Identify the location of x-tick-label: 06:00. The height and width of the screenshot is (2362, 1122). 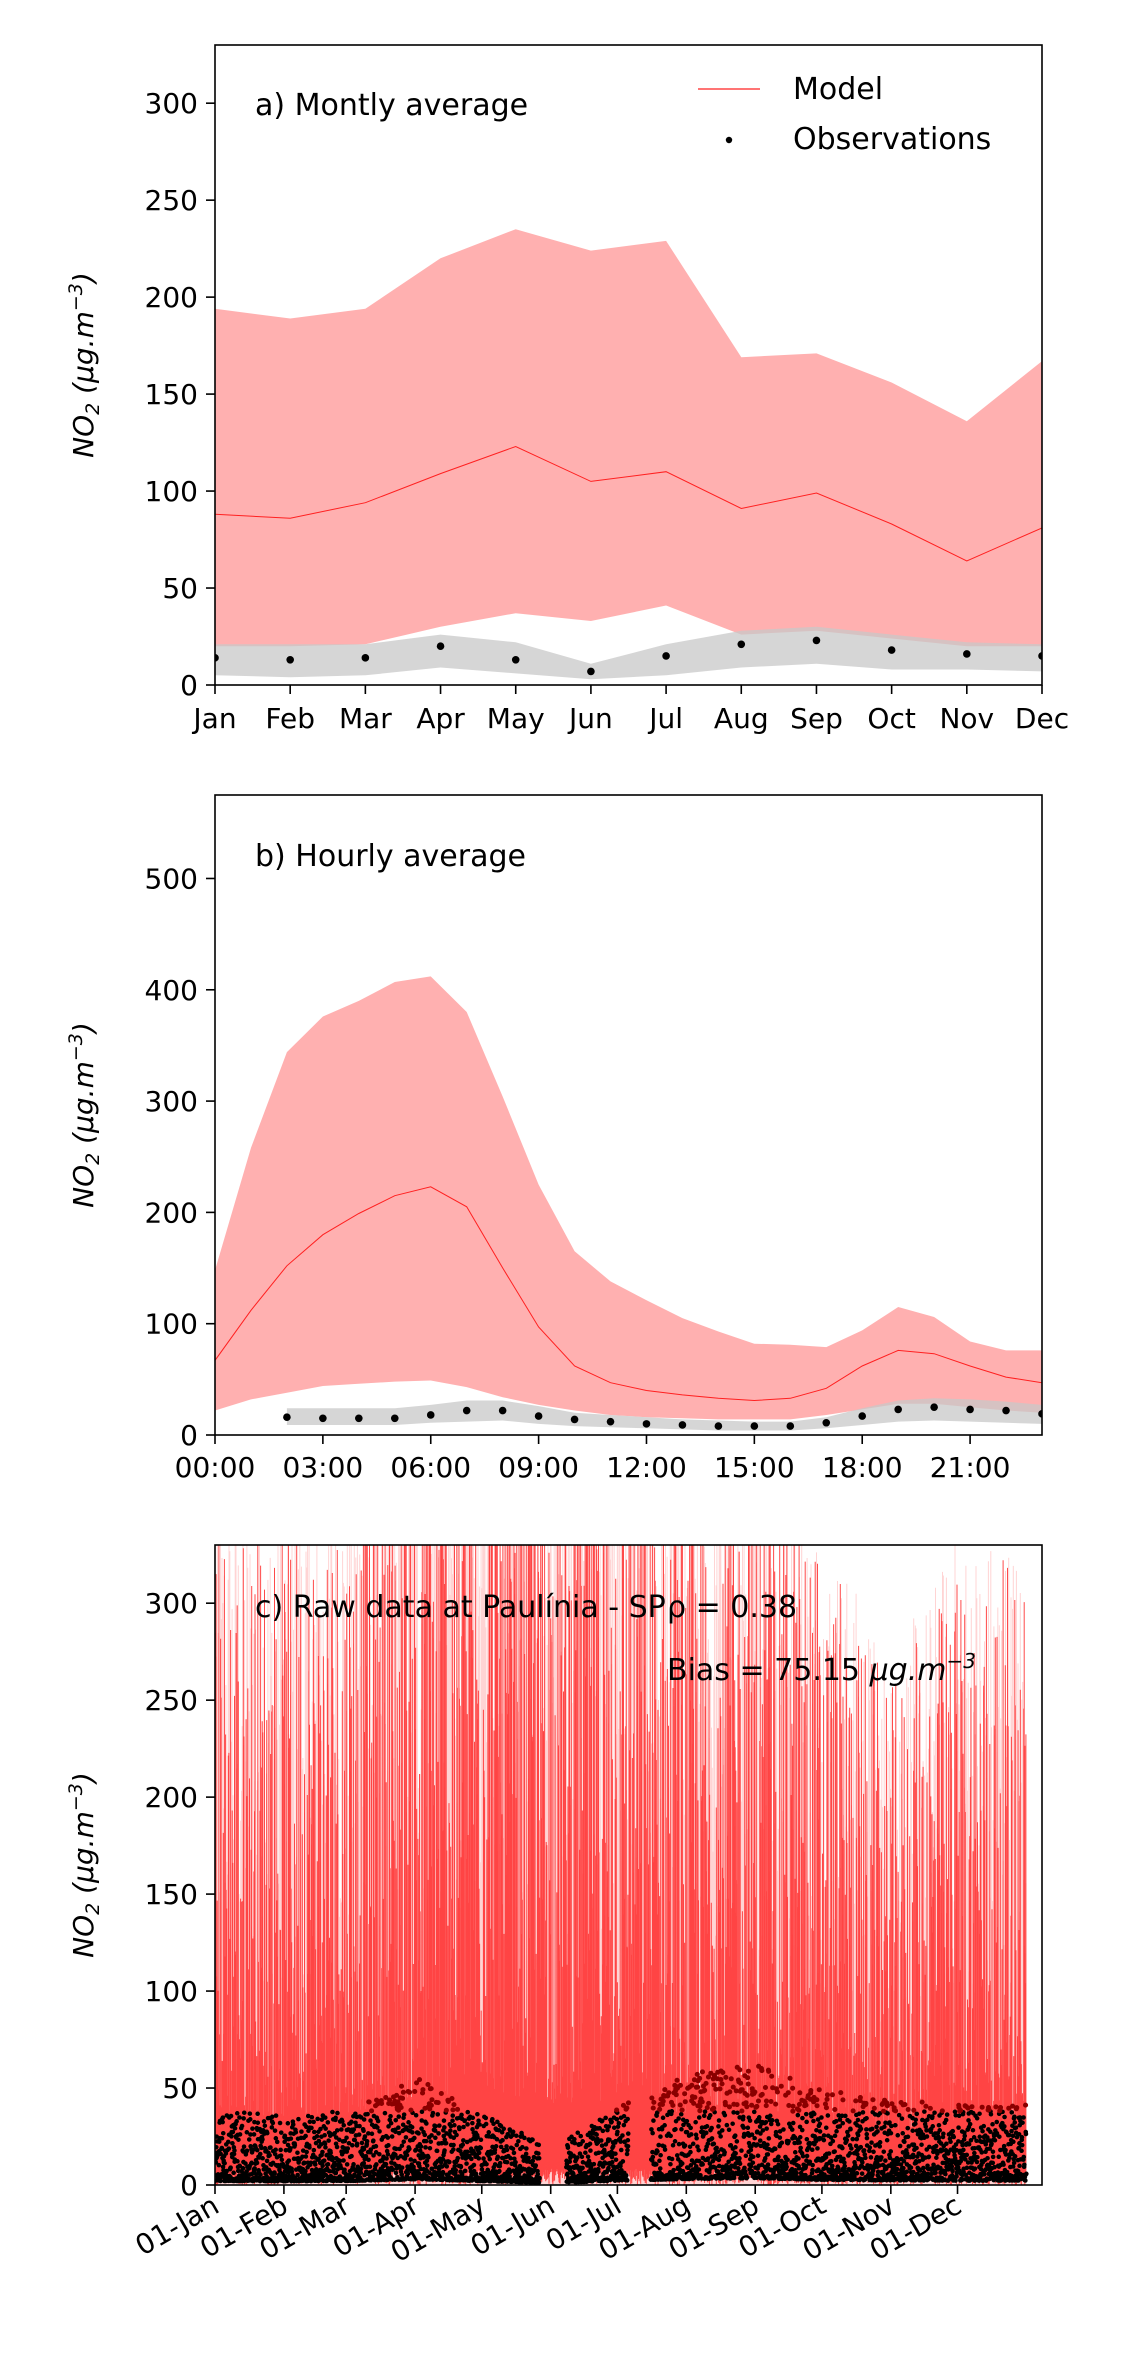
(430, 1467).